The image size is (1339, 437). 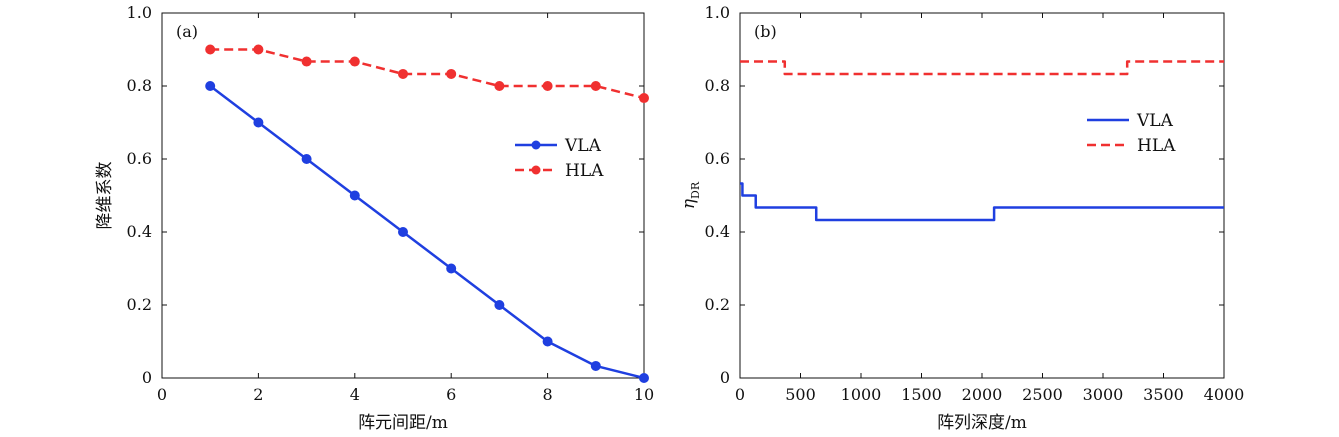 I want to click on x-tick-label: 3000, so click(x=1103, y=394).